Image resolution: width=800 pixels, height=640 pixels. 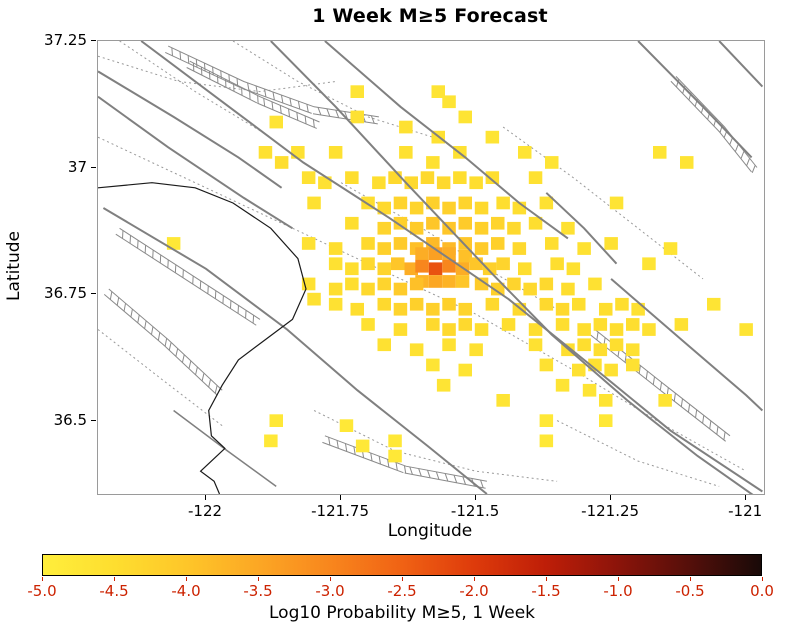 What do you see at coordinates (225, 448) in the screenshot?
I see `fault-bottomleft-short` at bounding box center [225, 448].